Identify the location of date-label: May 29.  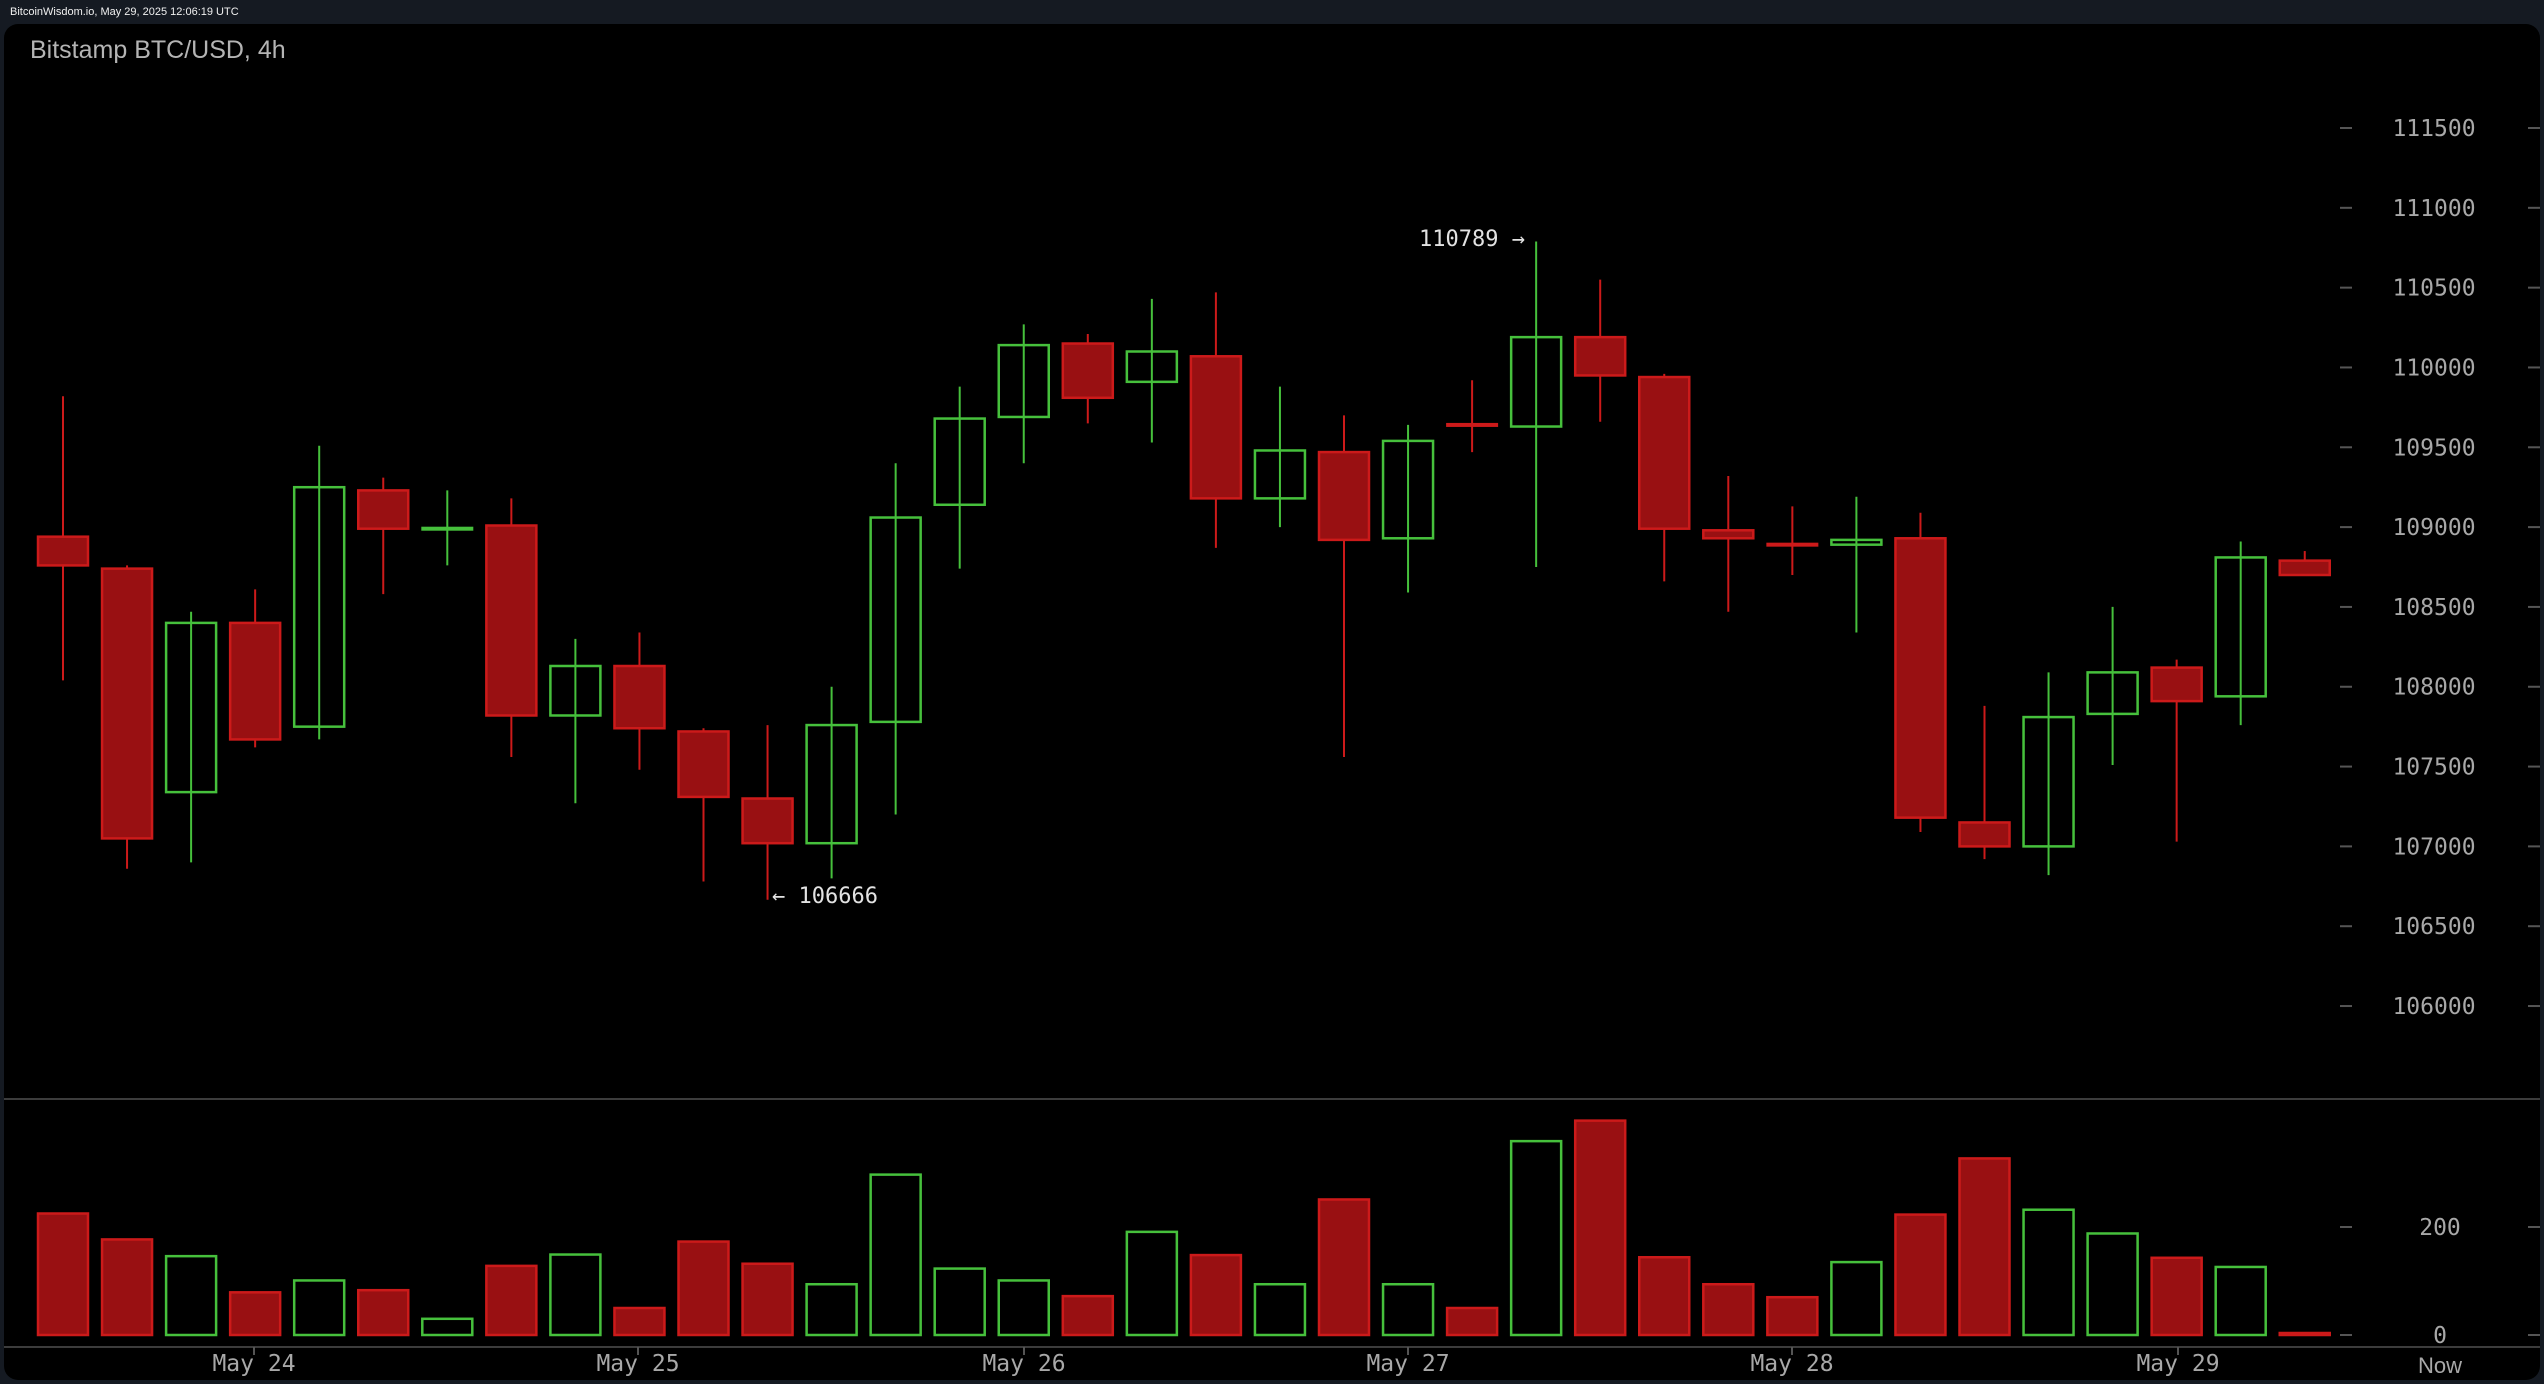
(2177, 1364).